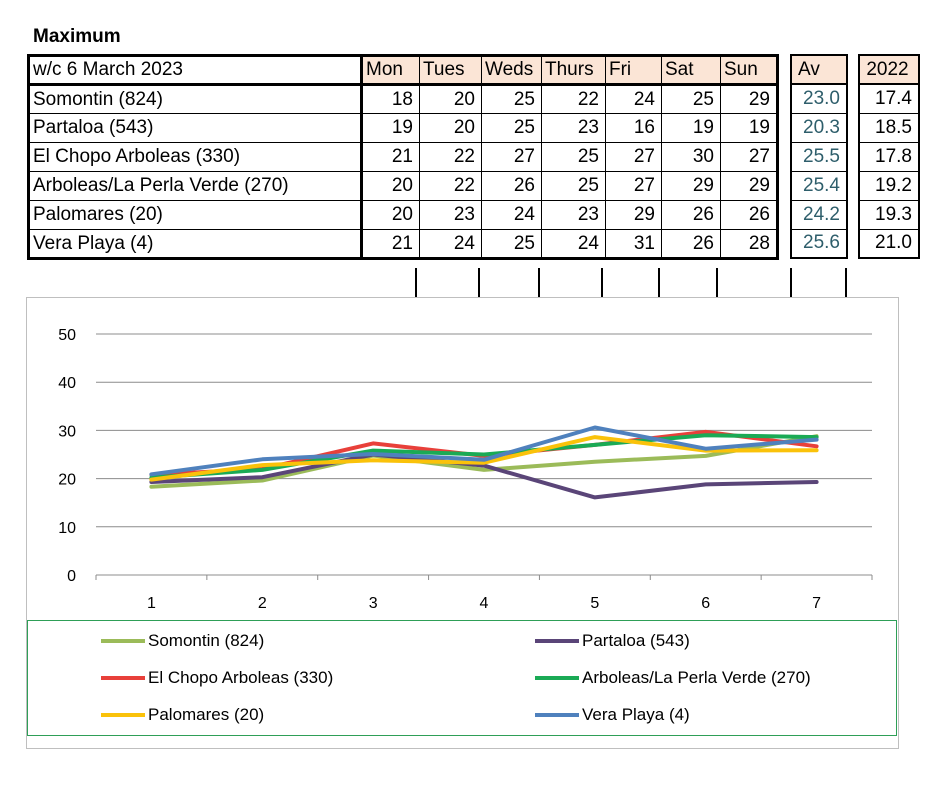 This screenshot has height=800, width=939. I want to click on av-value: 23.0, so click(819, 99).